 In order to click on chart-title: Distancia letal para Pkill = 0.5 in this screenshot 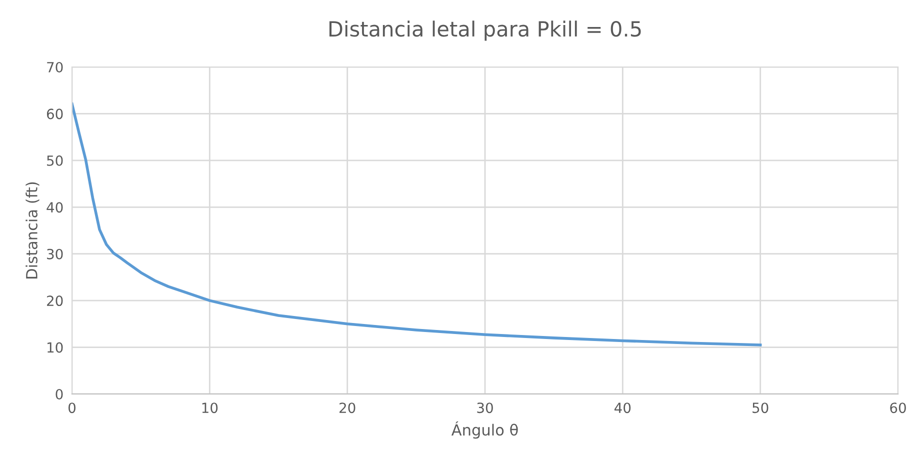, I will do `click(485, 30)`.